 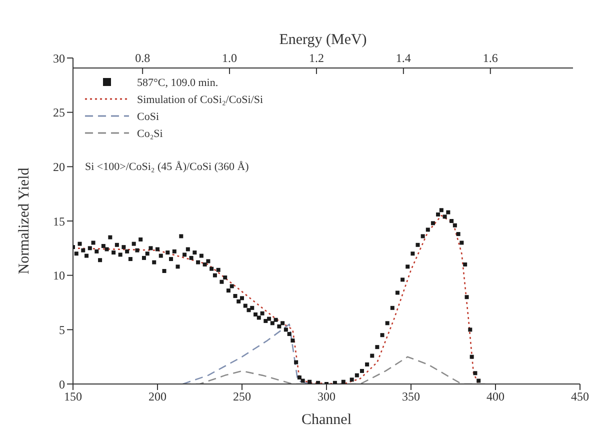 What do you see at coordinates (403, 58) in the screenshot?
I see `x2-tick-label: 1.4` at bounding box center [403, 58].